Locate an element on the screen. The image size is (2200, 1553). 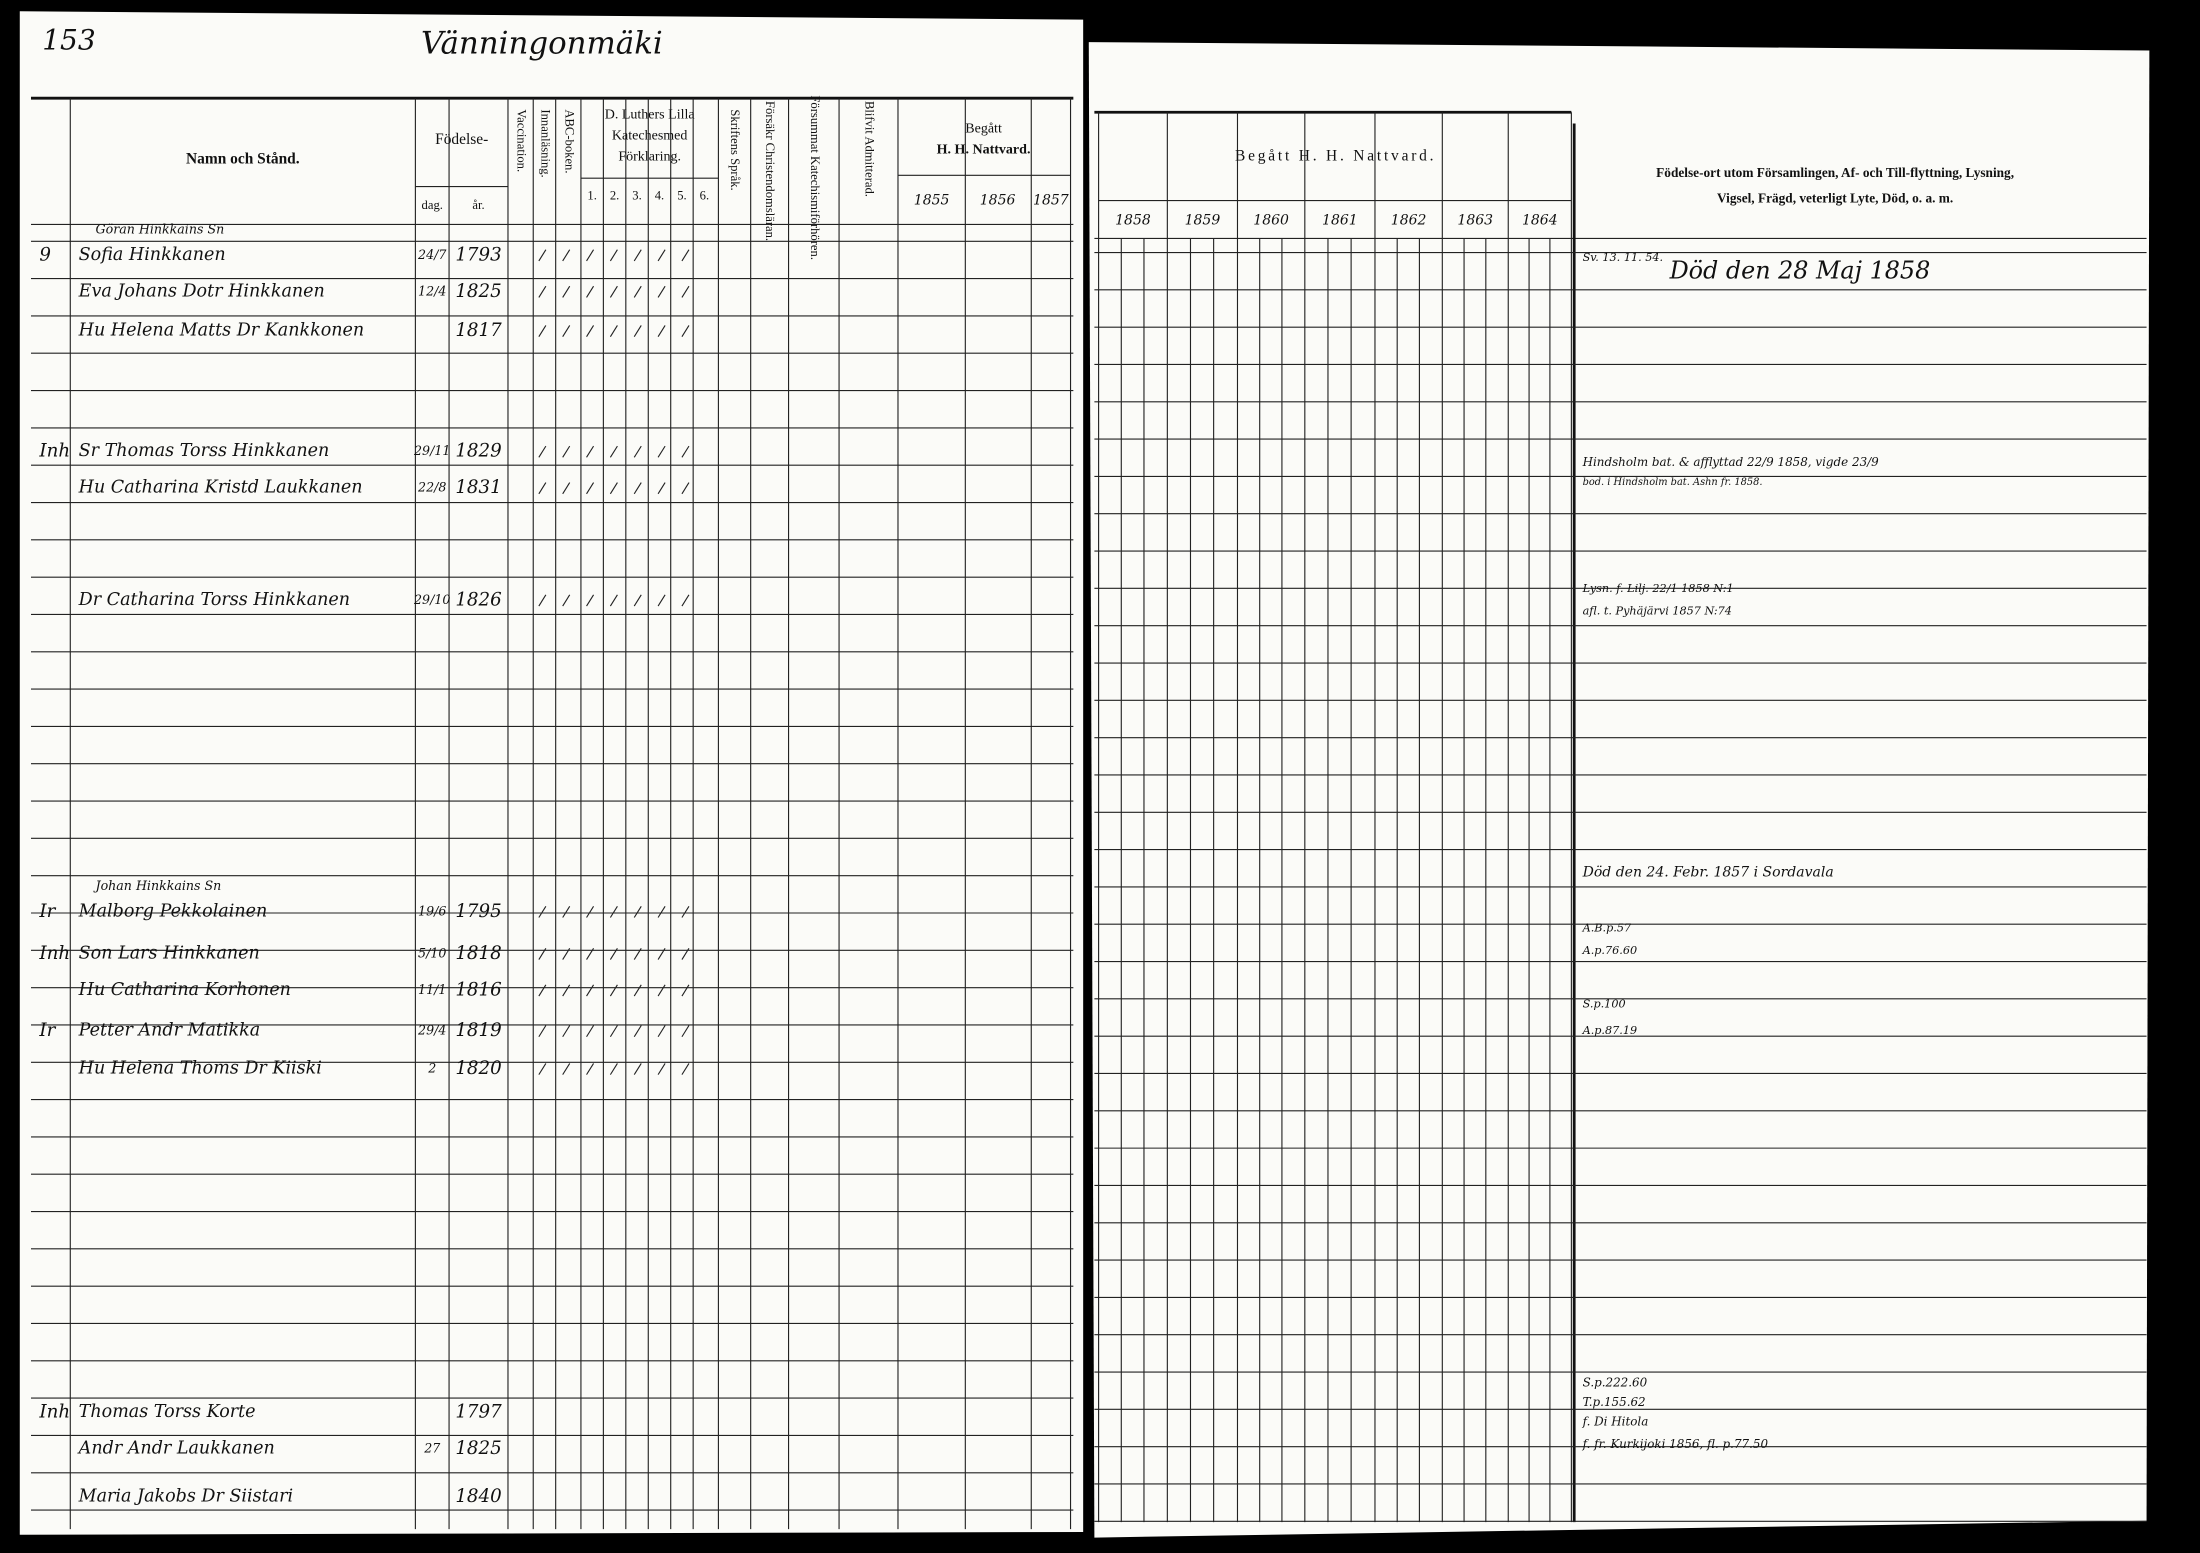
register-note: bod. i Hindsholm bat. Ashn fr. 1858. is located at coordinates (1673, 482).